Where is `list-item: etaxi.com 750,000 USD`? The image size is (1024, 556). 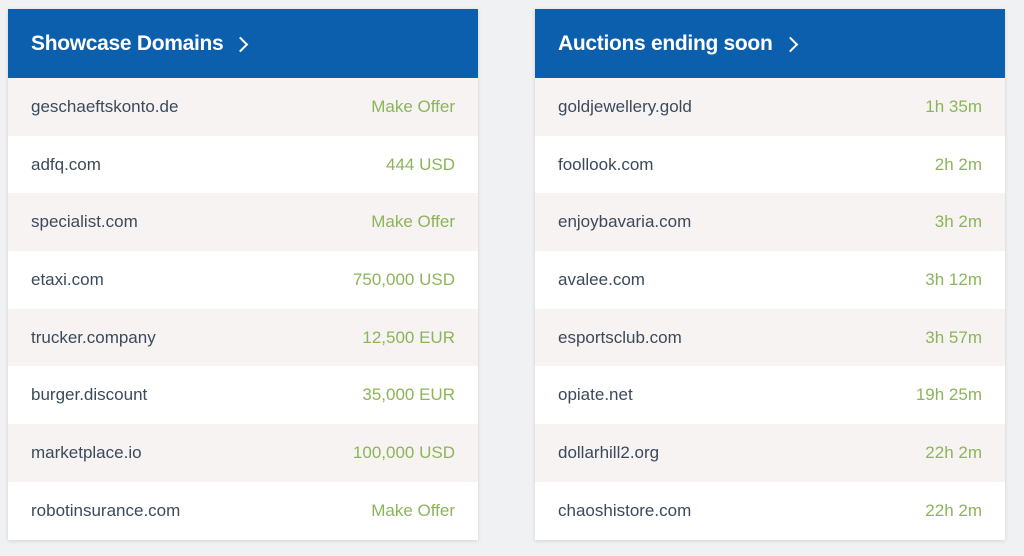 list-item: etaxi.com 750,000 USD is located at coordinates (243, 280).